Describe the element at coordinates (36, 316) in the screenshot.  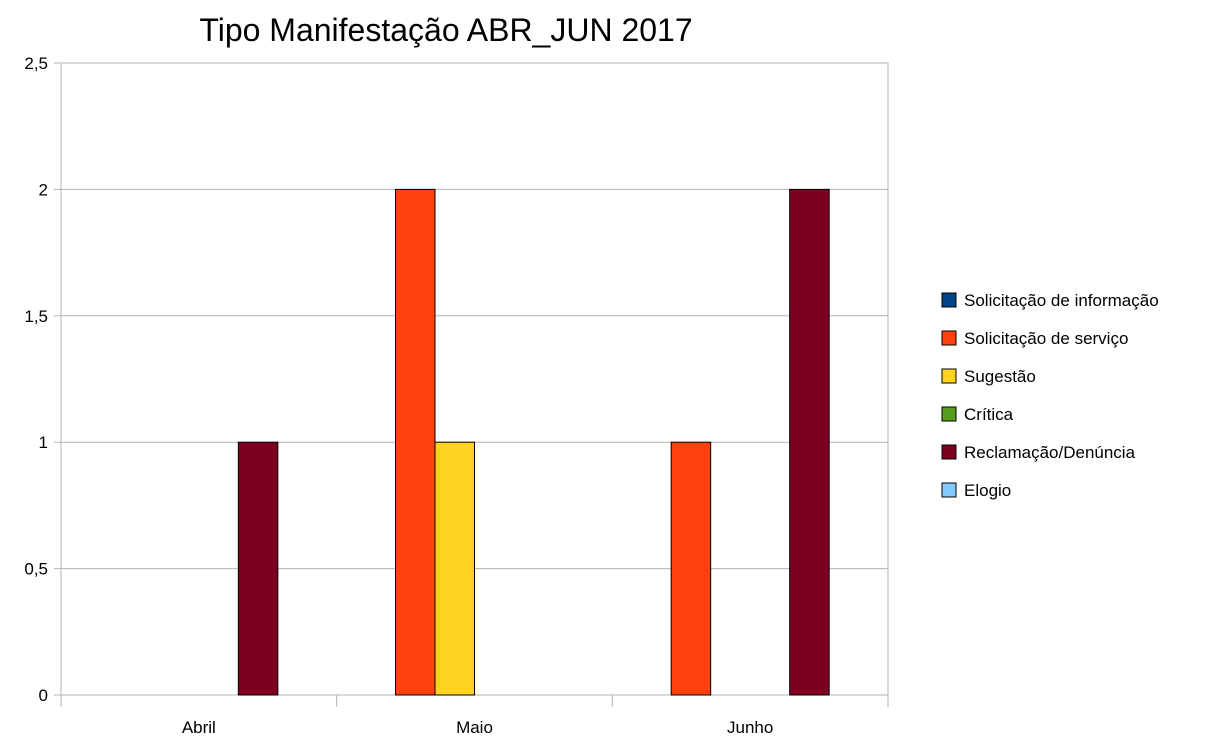
I see `y-tick-label: 1,5` at that location.